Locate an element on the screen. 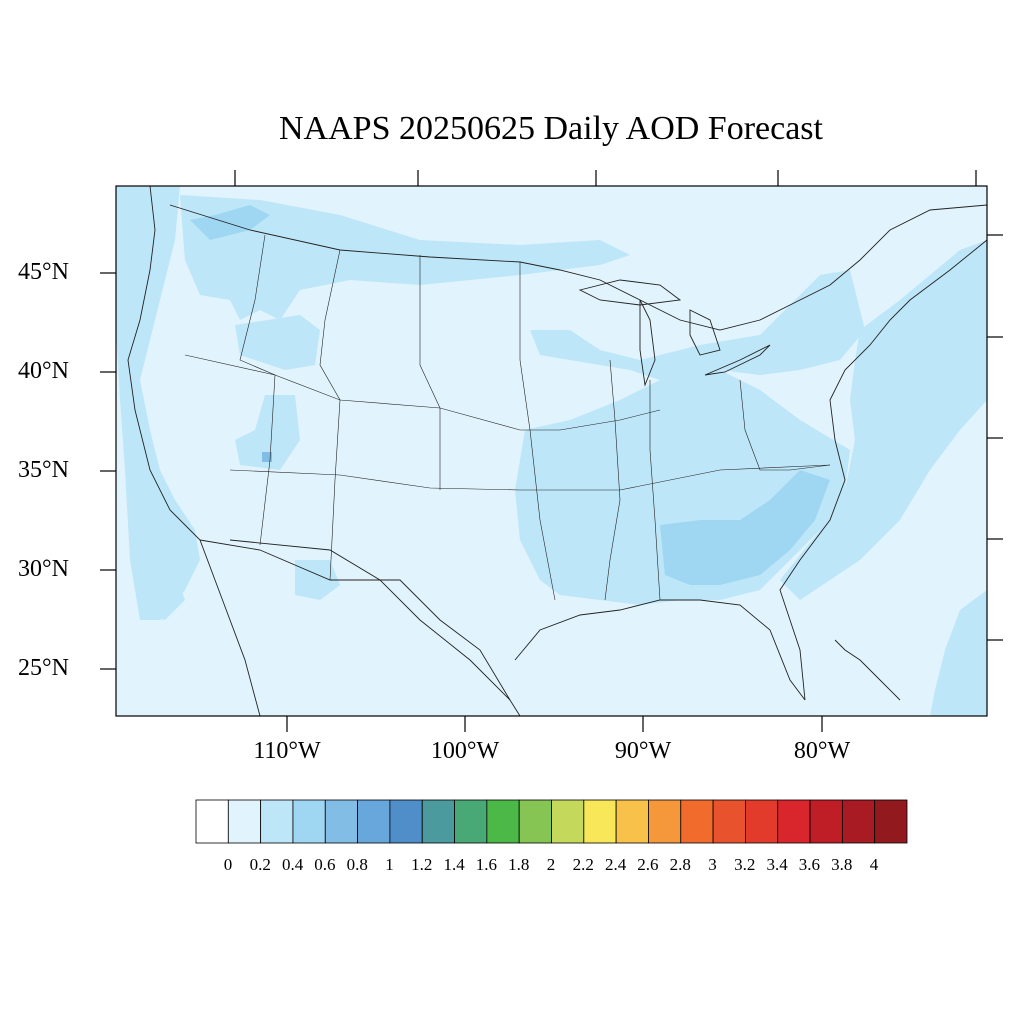 This screenshot has height=1024, width=1024. aod-region-montana is located at coordinates (277, 342).